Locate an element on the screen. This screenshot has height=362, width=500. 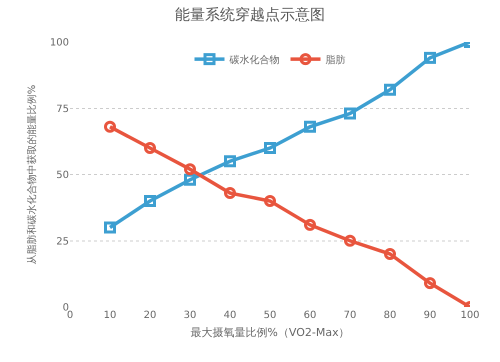
x-tick-label: 40 is located at coordinates (230, 315).